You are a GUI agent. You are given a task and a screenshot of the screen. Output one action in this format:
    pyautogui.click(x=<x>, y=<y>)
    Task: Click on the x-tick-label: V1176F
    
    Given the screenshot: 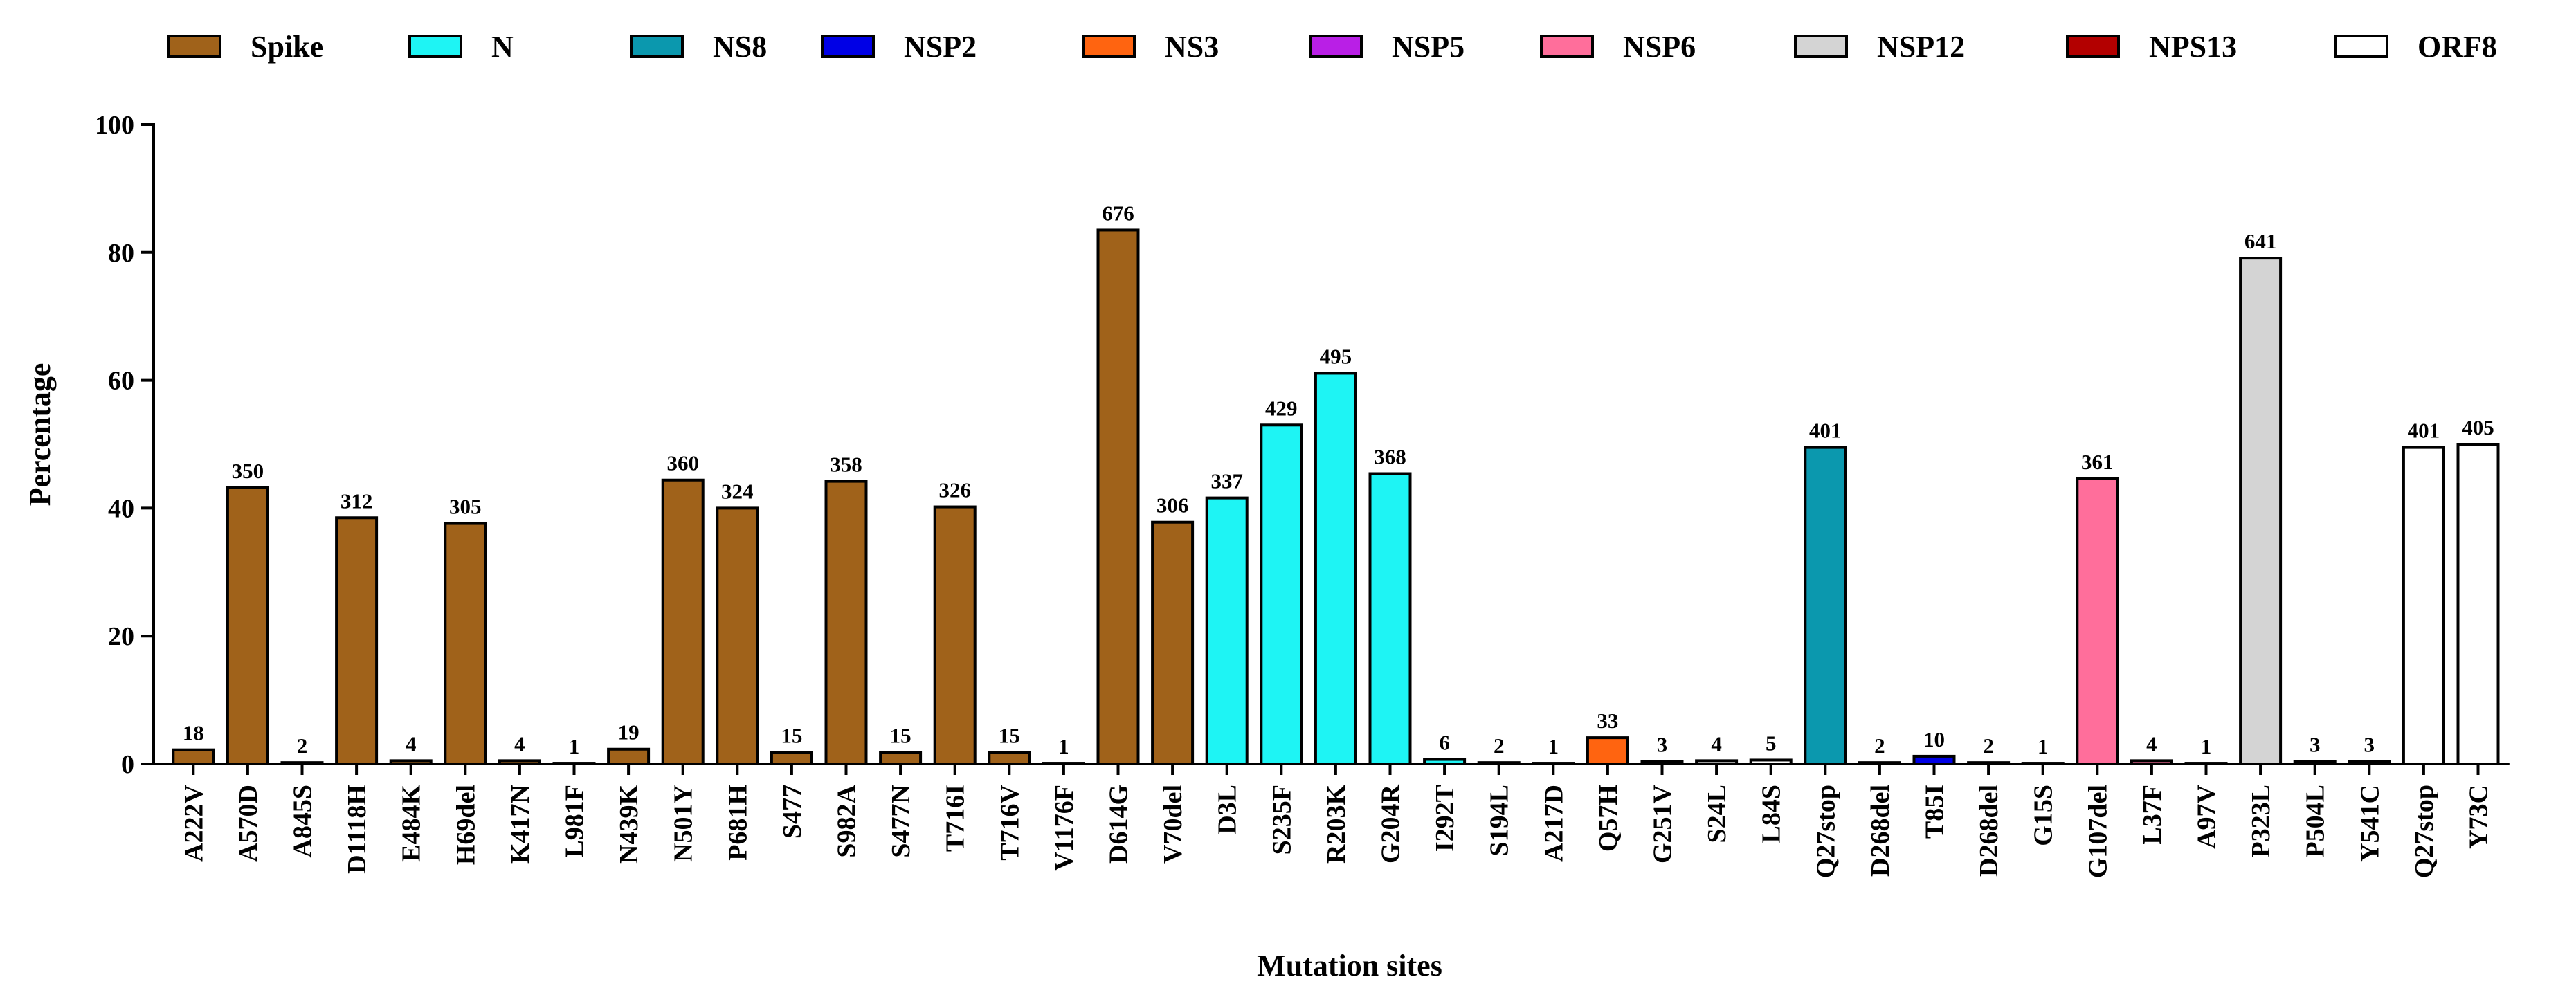 What is the action you would take?
    pyautogui.click(x=1064, y=828)
    